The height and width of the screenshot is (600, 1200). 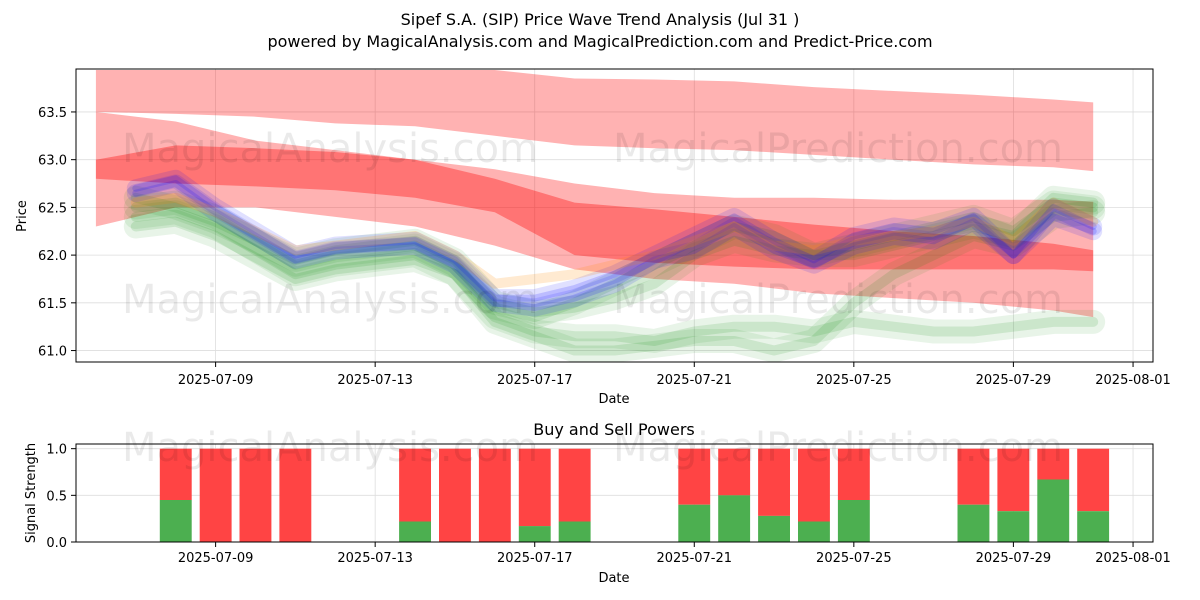 What do you see at coordinates (52, 208) in the screenshot?
I see `top-y-tick-label: 62.5` at bounding box center [52, 208].